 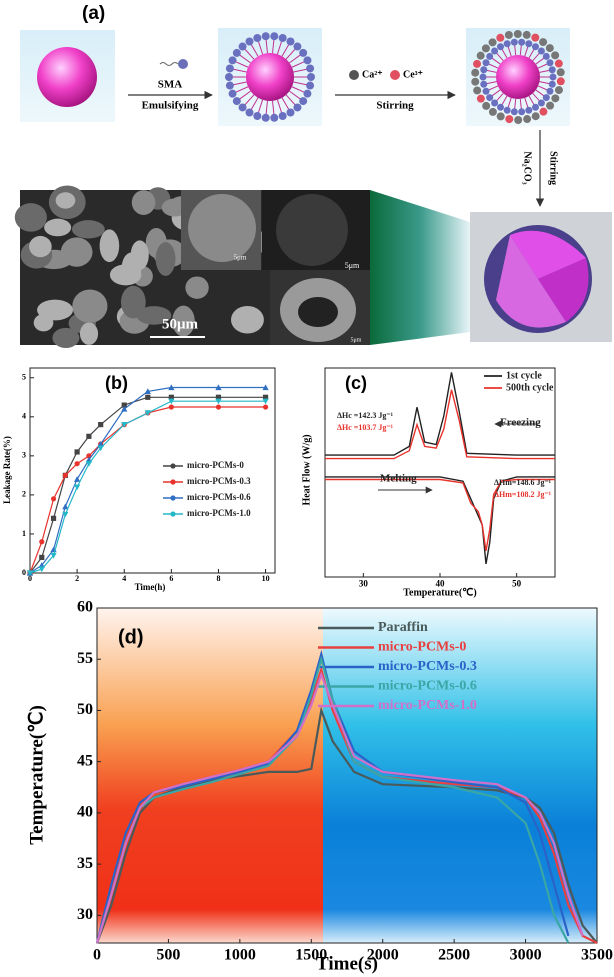 I want to click on sma-head, so click(x=183, y=64).